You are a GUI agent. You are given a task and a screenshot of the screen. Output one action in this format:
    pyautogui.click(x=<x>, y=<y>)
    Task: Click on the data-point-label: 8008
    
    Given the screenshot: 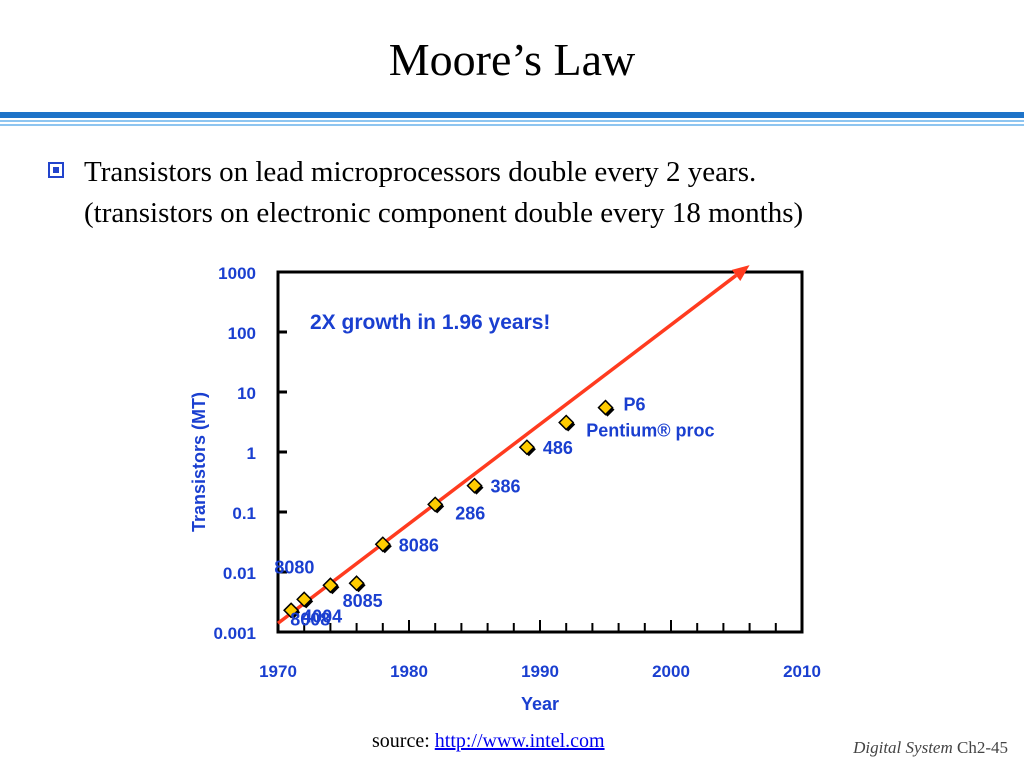 What is the action you would take?
    pyautogui.click(x=310, y=619)
    